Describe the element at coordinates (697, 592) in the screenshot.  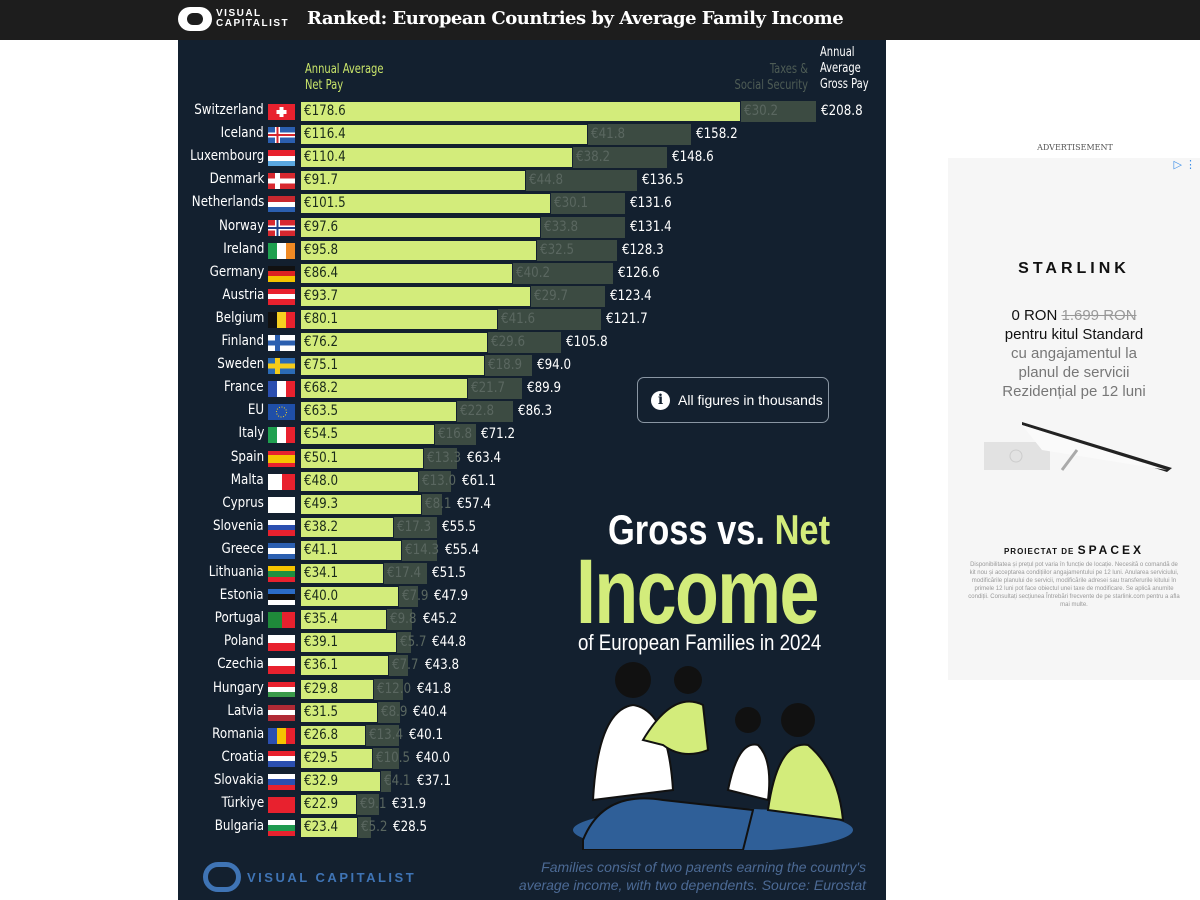
I see `chart-title-line2: Income` at that location.